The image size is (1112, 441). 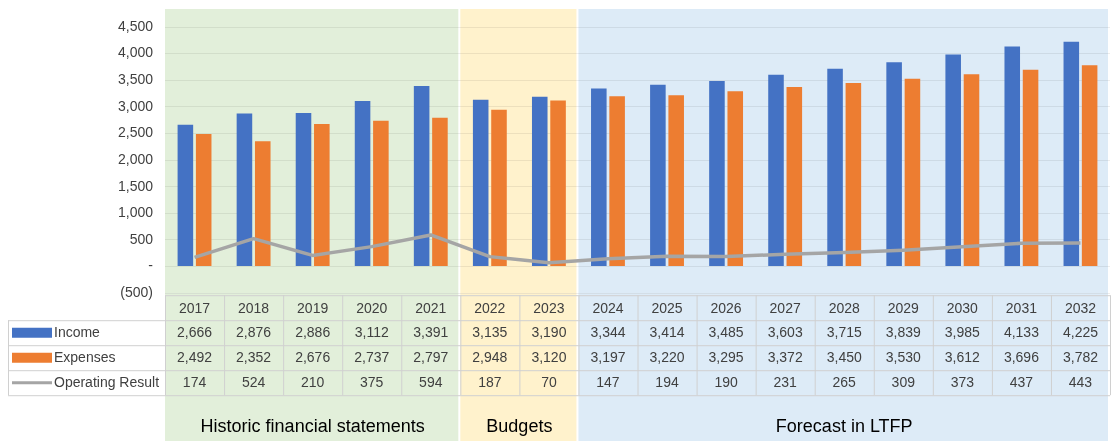 What do you see at coordinates (549, 356) in the screenshot?
I see `data-label: 3,120` at bounding box center [549, 356].